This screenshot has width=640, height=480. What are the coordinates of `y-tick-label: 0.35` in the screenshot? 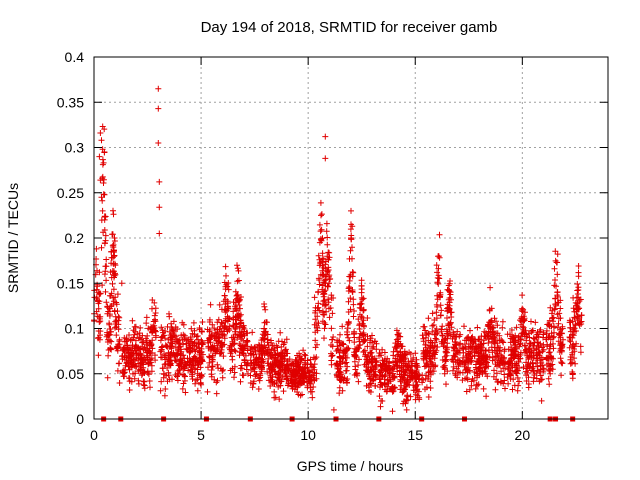 It's located at (70, 102).